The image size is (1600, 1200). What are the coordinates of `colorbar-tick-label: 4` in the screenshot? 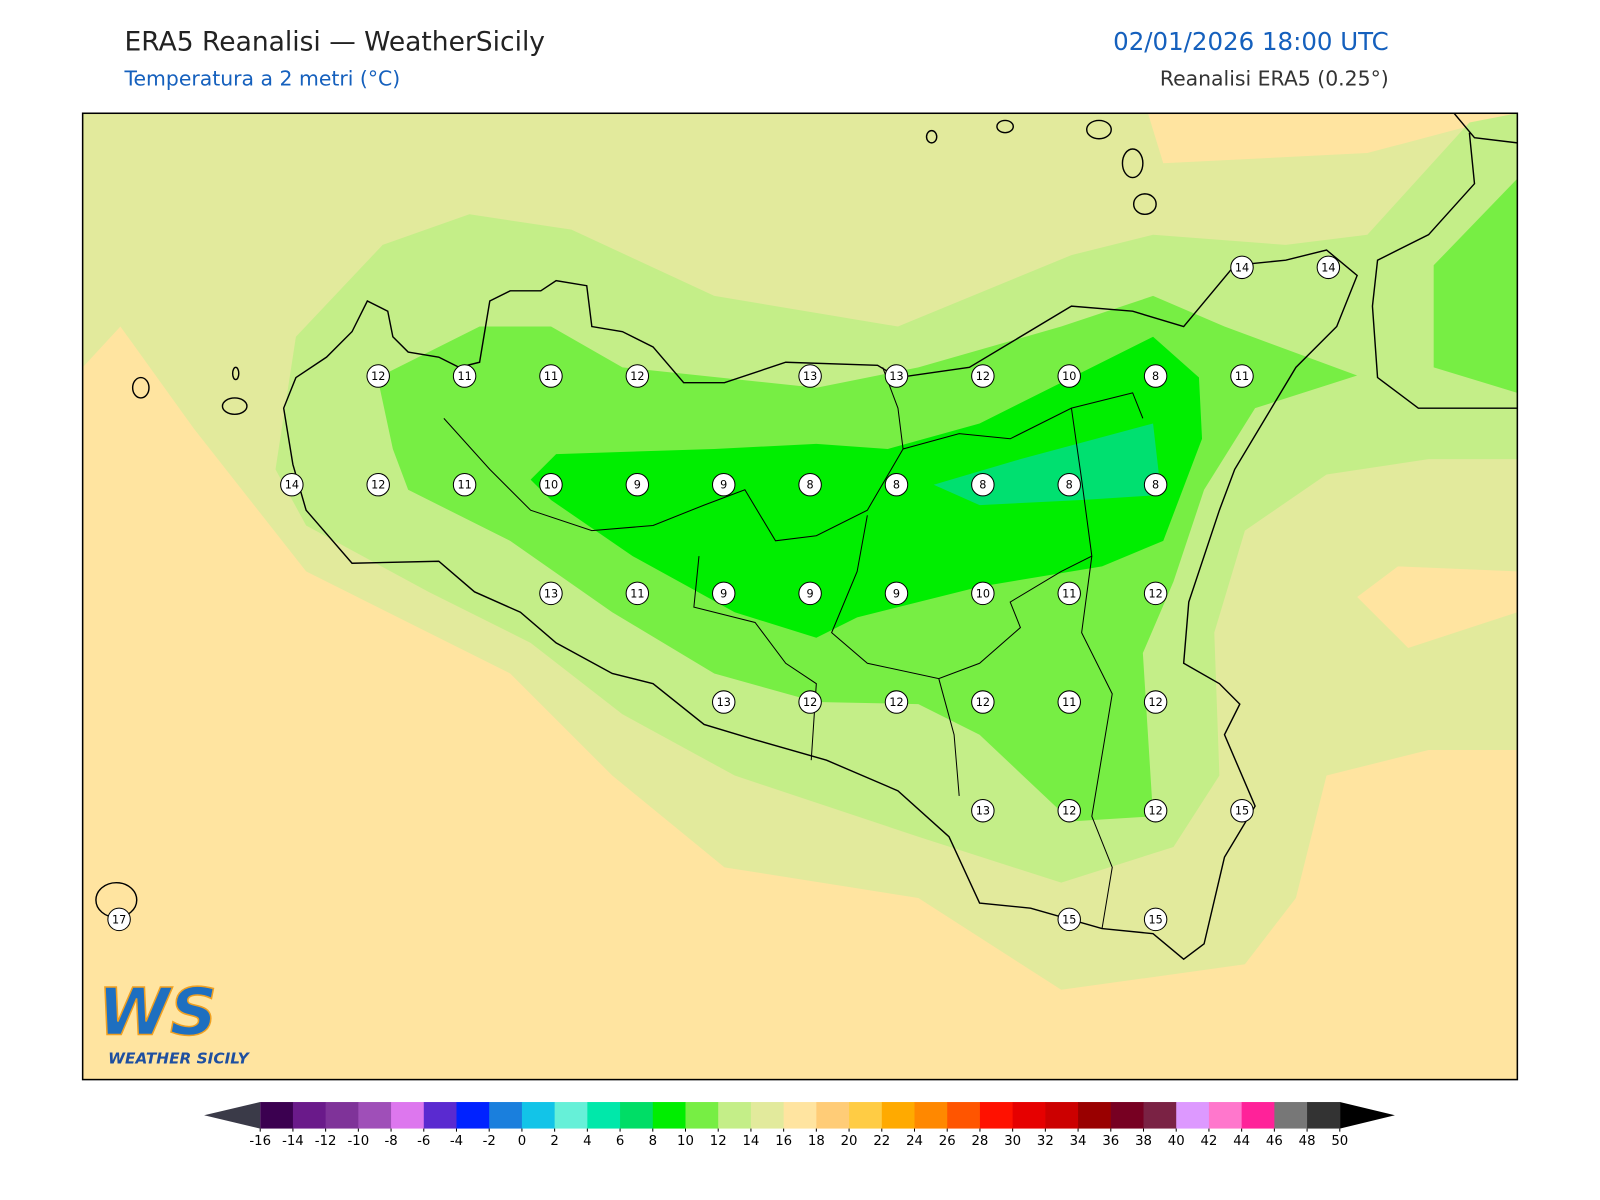 It's located at (587, 1141).